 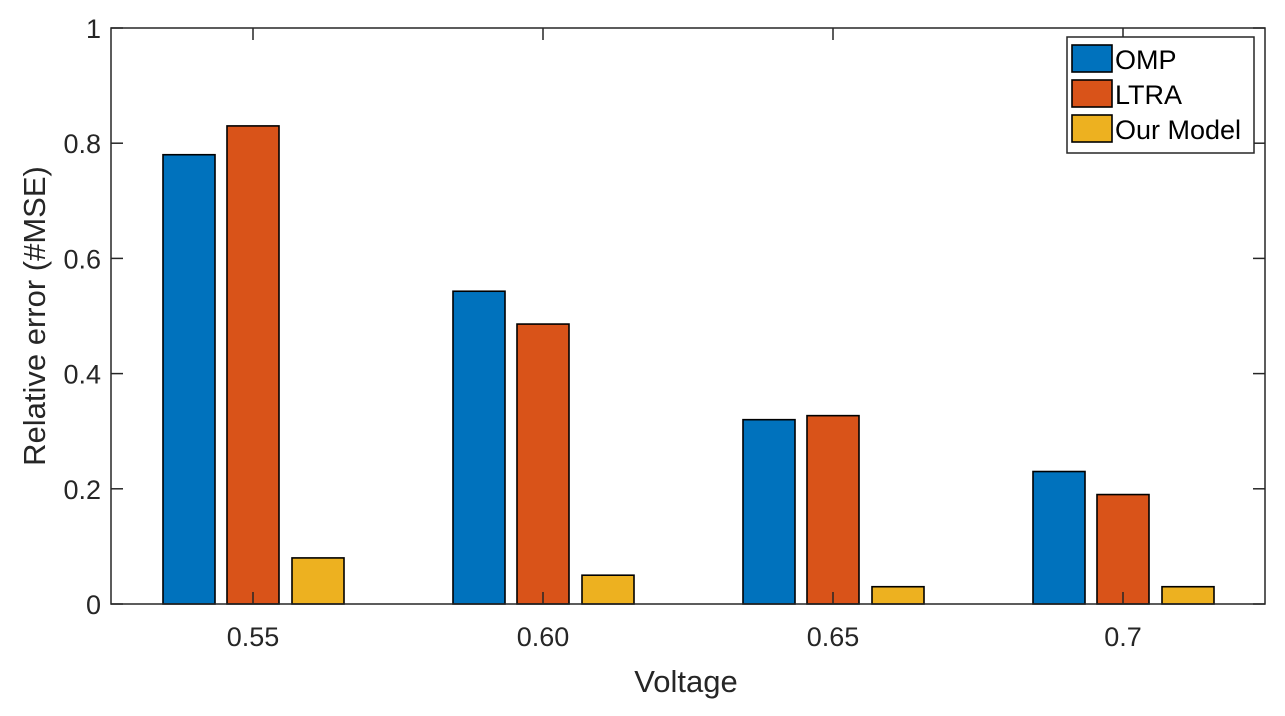 I want to click on bar-our-model-0.60, so click(x=608, y=589).